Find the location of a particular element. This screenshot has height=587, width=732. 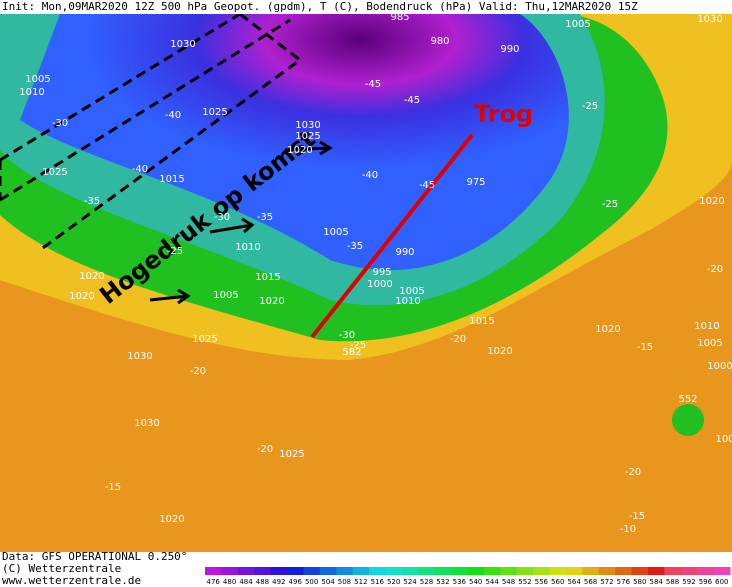

footer-data: Data: GFS OPERATIONAL 0.250° is located at coordinates (94, 556).